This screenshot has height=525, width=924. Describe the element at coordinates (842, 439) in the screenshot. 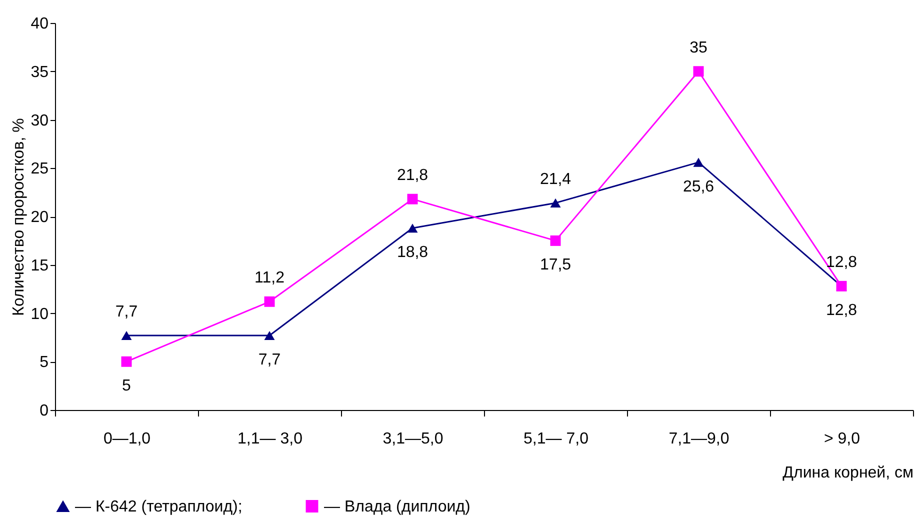

I see `x-tick-label: > 9,0` at that location.